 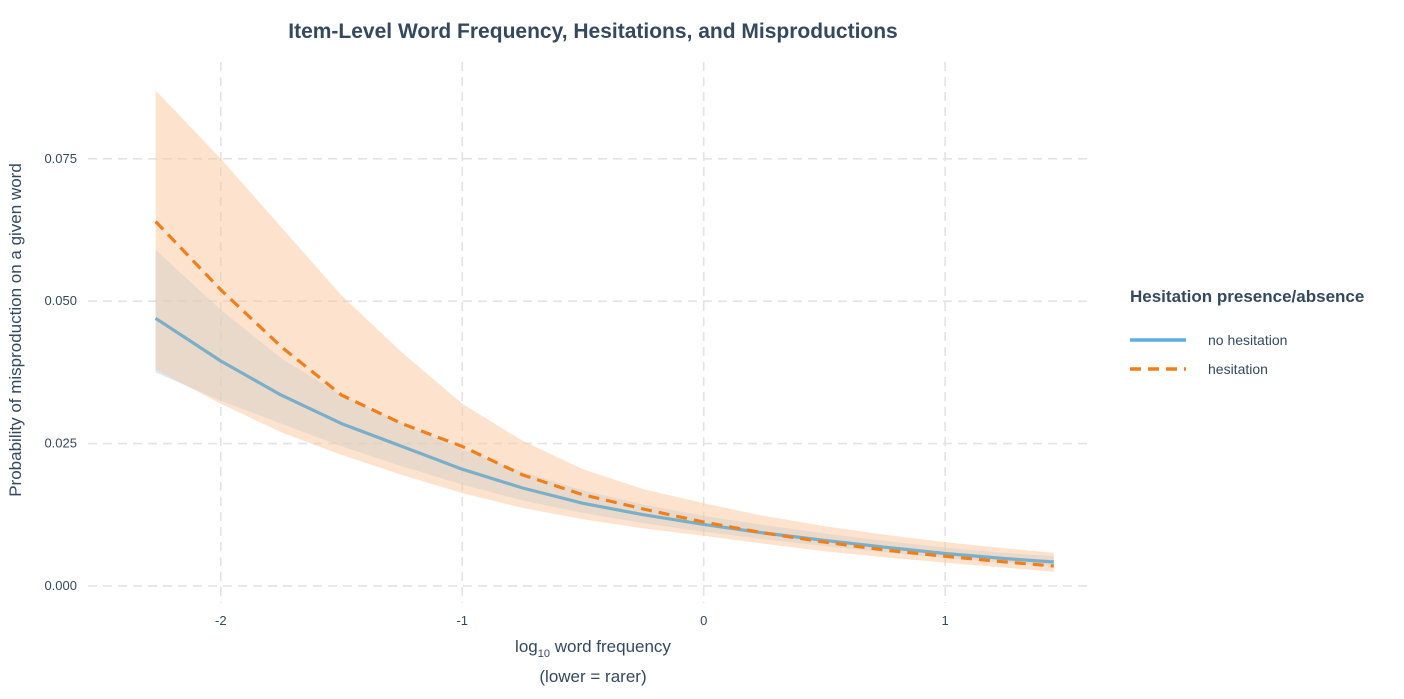 I want to click on y-tick-label: 0.025, so click(x=60, y=443).